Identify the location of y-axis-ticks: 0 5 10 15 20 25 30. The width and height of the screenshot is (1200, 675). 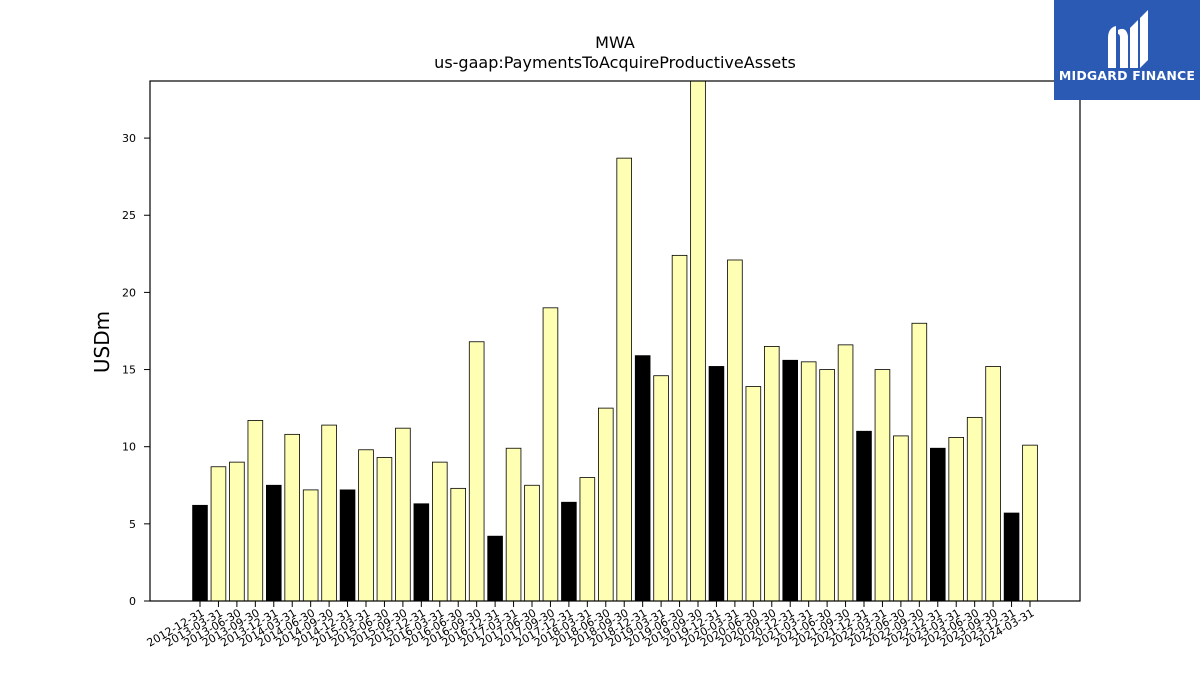
(136, 370).